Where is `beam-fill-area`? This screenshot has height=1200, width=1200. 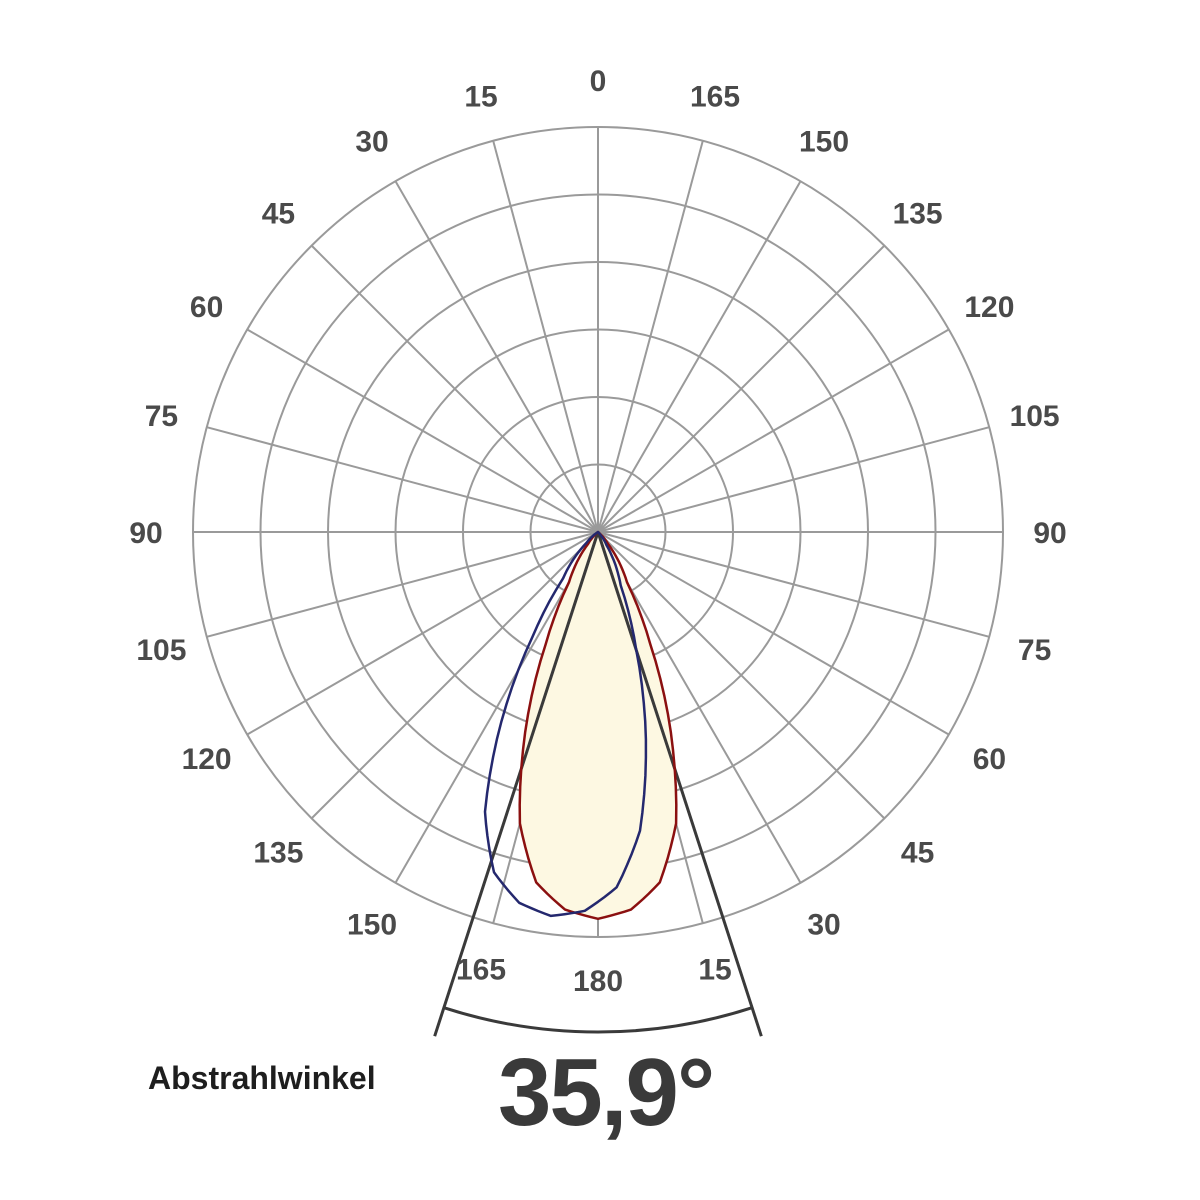 beam-fill-area is located at coordinates (598, 725).